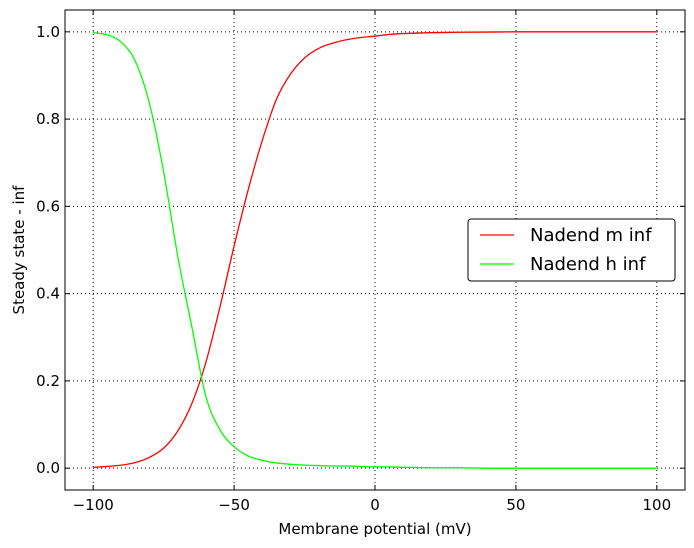  What do you see at coordinates (234, 505) in the screenshot?
I see `x-tick-label: −50` at bounding box center [234, 505].